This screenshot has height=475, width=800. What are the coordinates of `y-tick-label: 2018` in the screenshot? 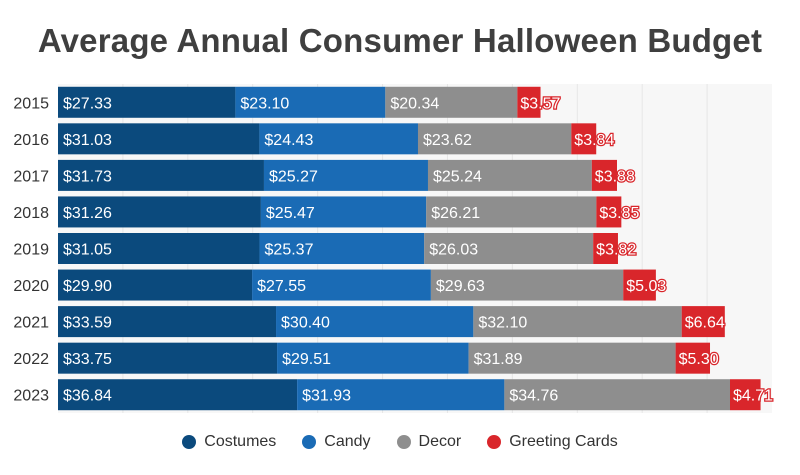 It's located at (31, 213).